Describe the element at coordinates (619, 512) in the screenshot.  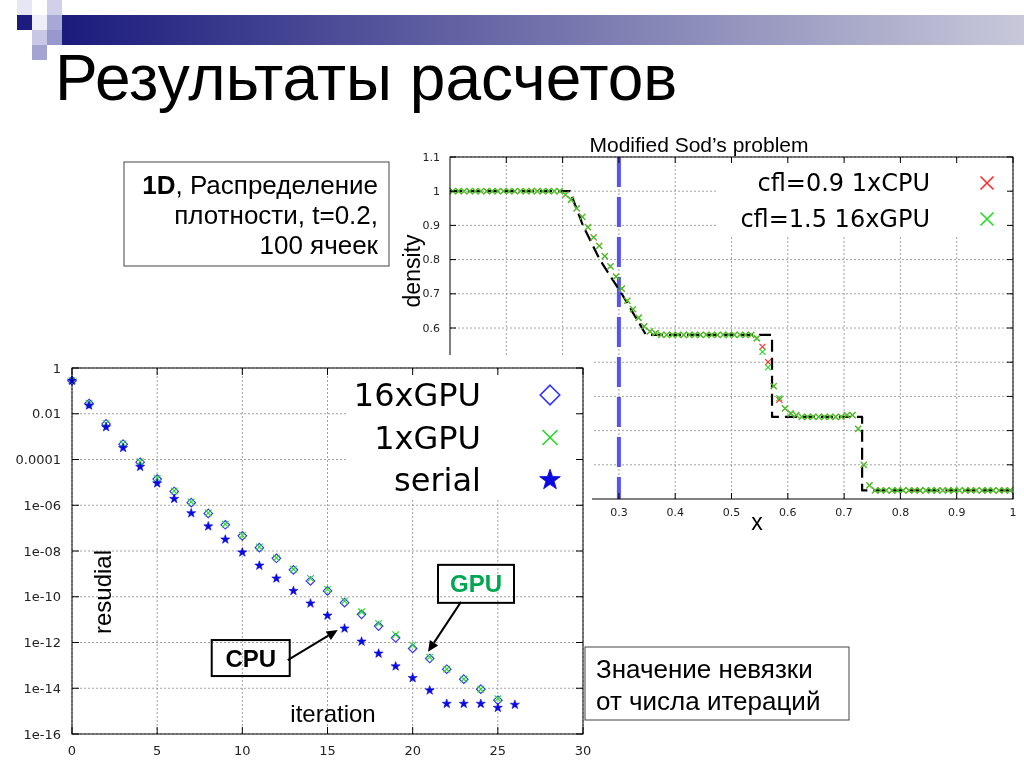
I see `x-tick-label: 0.3` at that location.